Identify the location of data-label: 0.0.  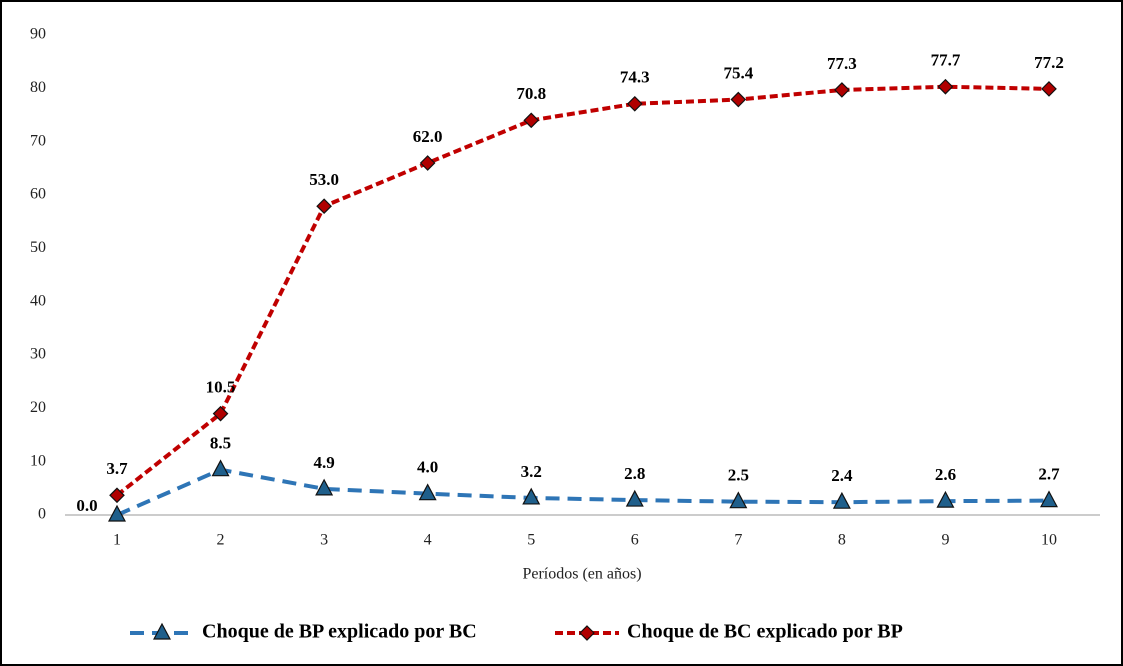
(86, 505).